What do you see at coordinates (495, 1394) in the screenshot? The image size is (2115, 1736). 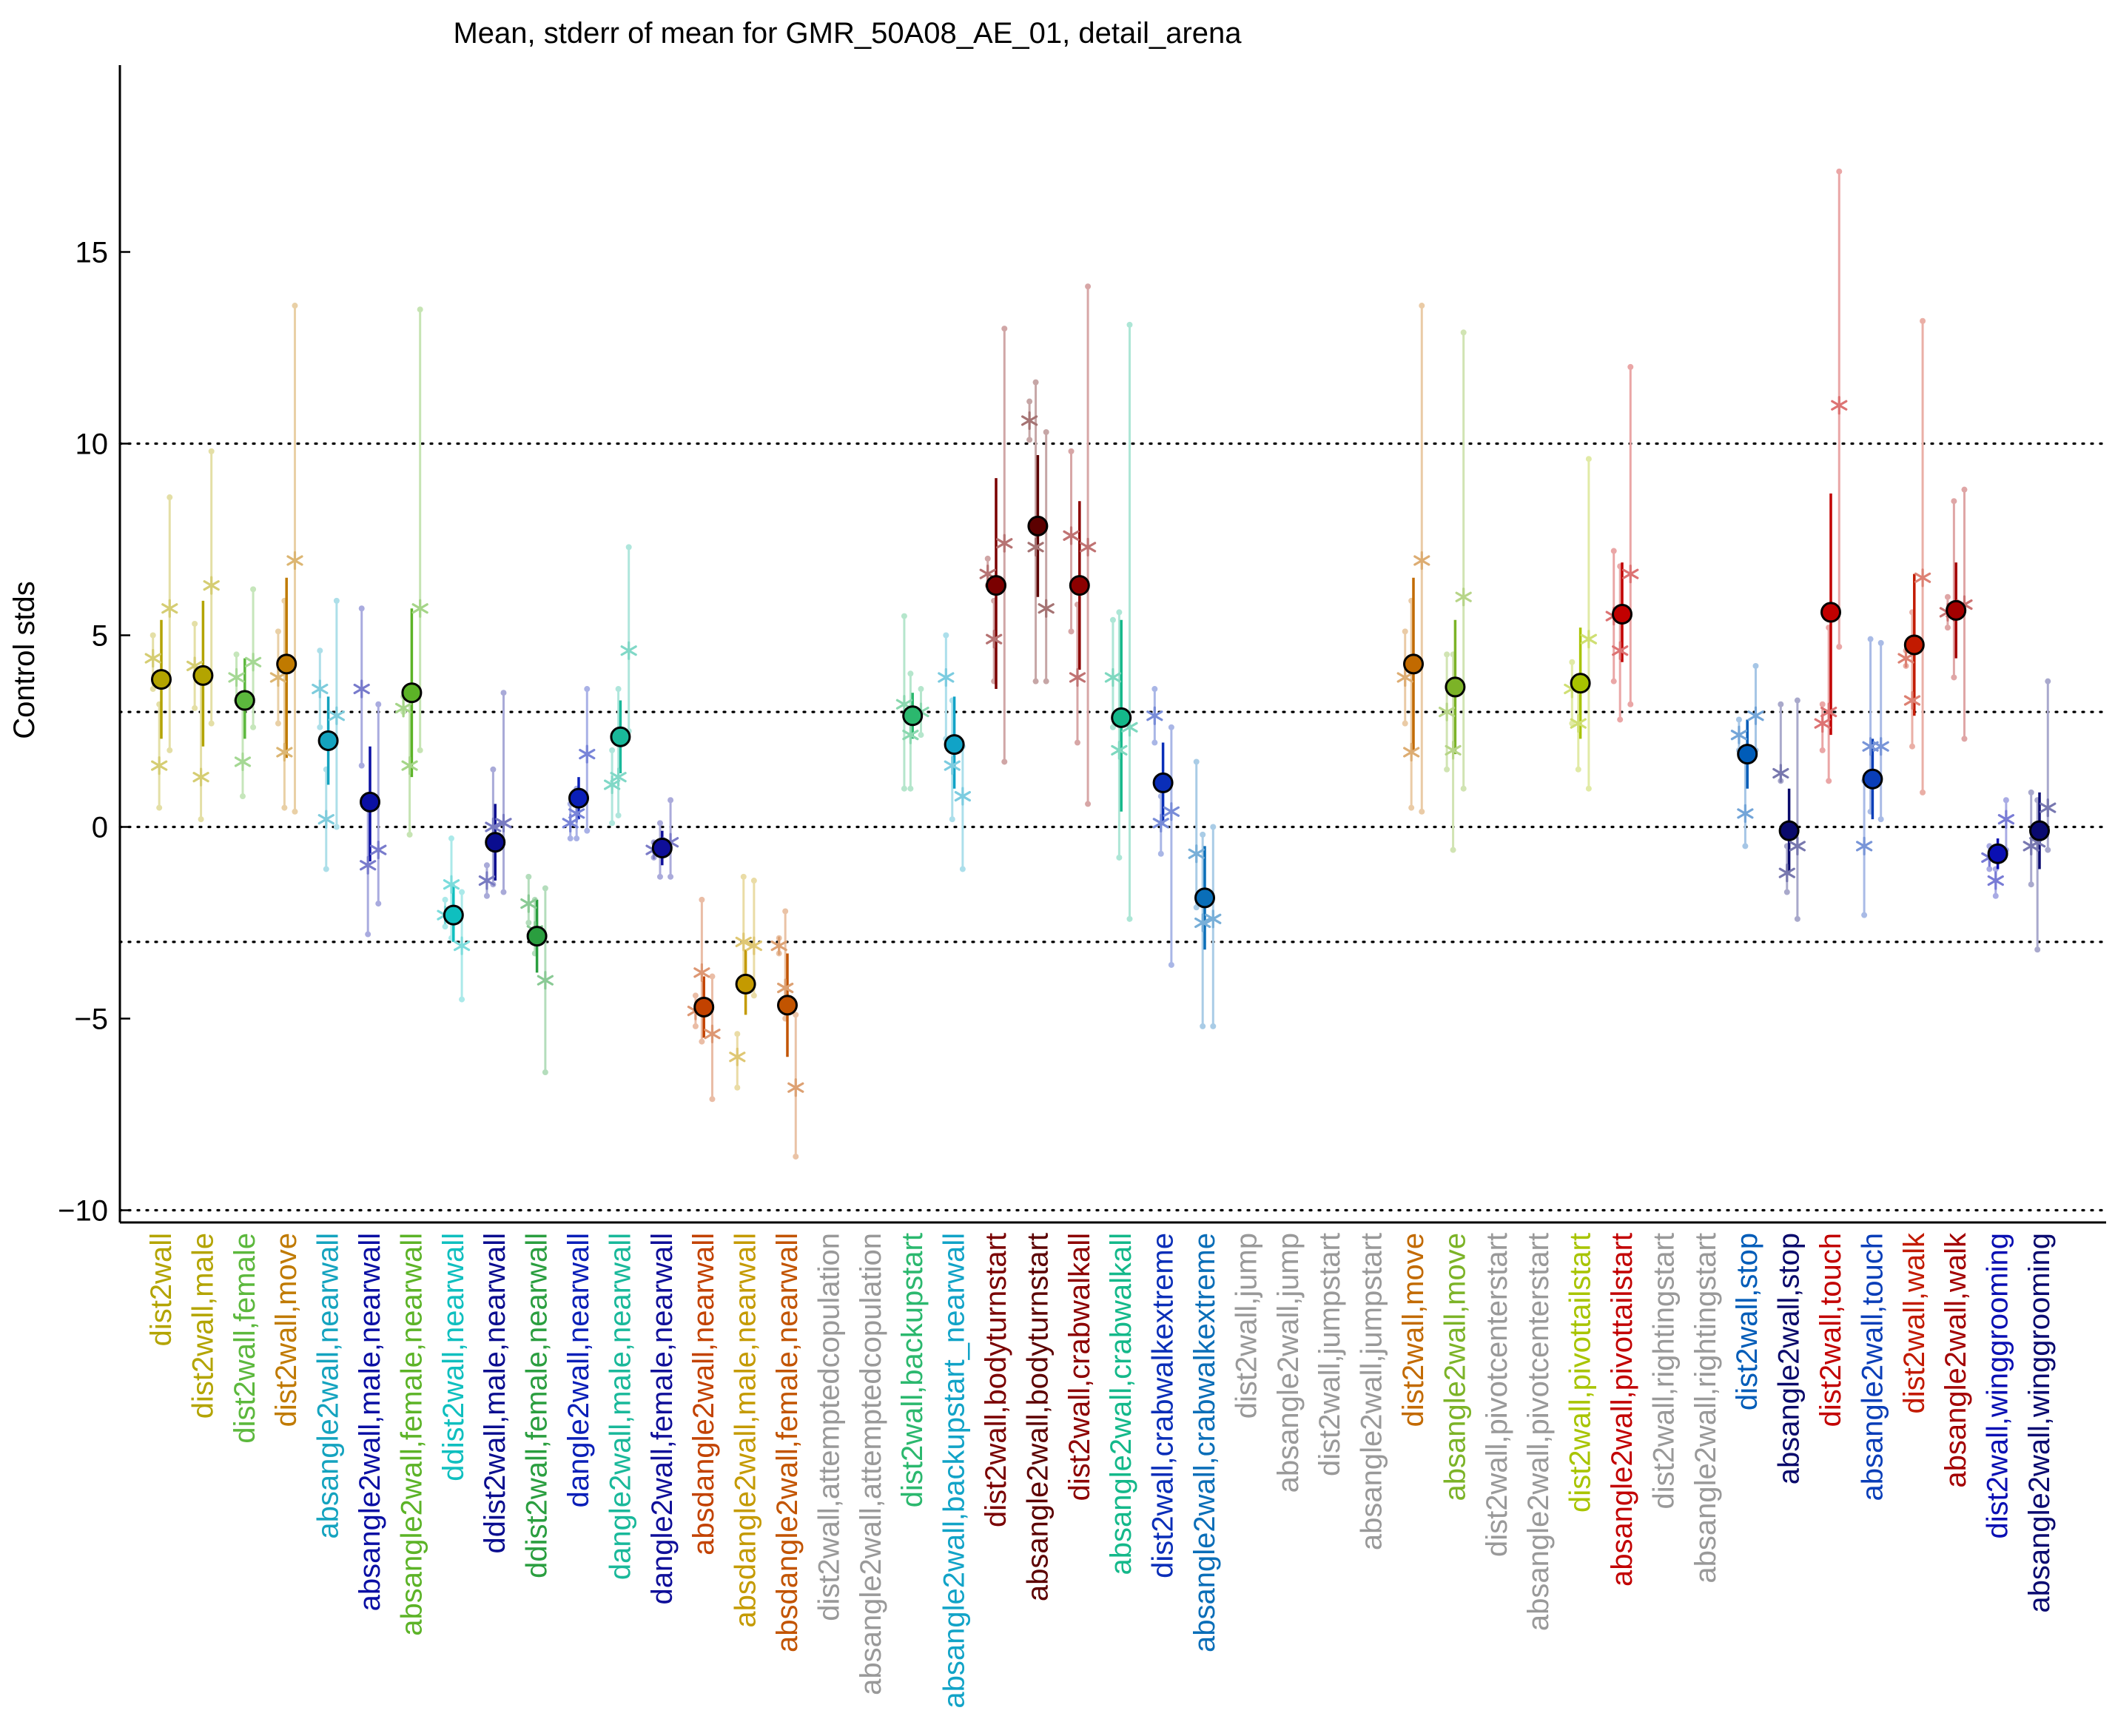 I see `x-tick-label: ddist2wall,male,nearwall` at bounding box center [495, 1394].